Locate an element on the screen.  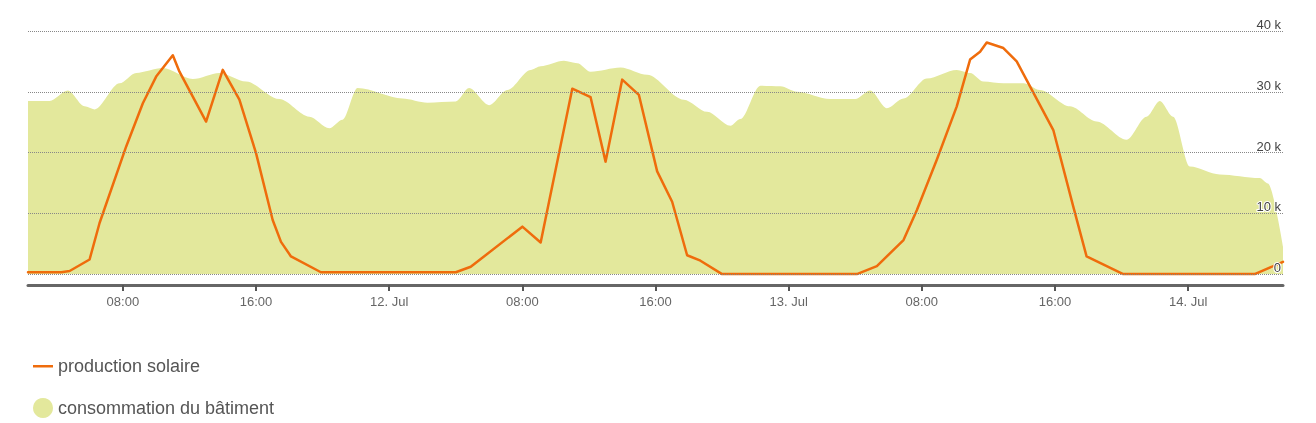
x-tick-label: 13. Jul is located at coordinates (788, 301).